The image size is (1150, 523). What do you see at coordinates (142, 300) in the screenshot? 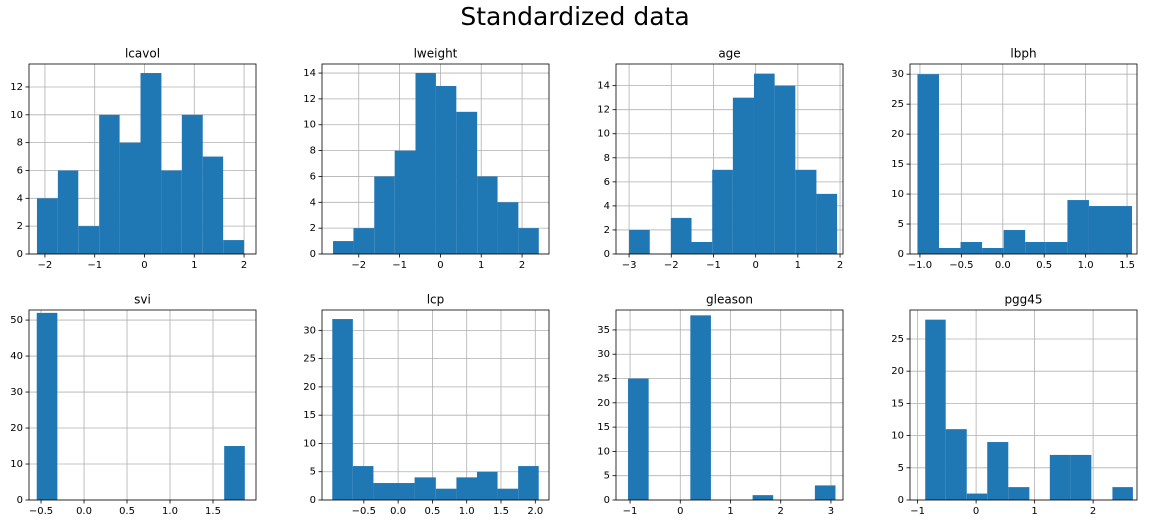
I see `subplot-title: svi` at bounding box center [142, 300].